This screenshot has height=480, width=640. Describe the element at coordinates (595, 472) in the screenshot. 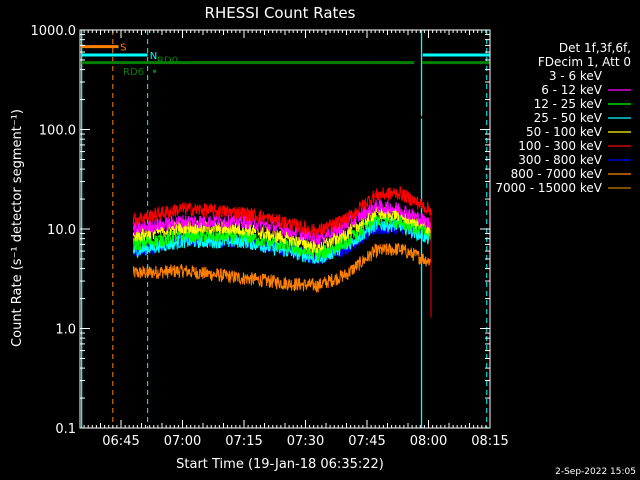

I see `footer-date: 2-Sep-2022 15:05` at that location.